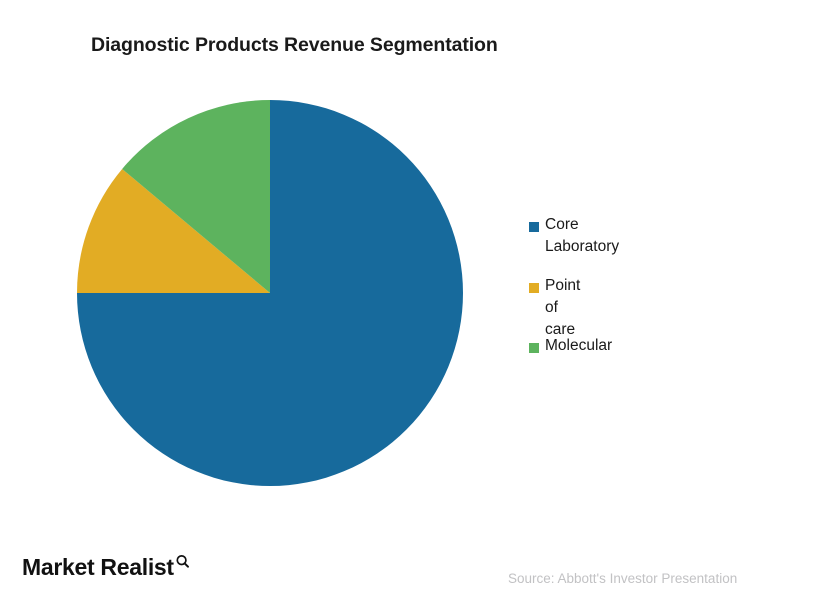  Describe the element at coordinates (534, 288) in the screenshot. I see `legend-swatch-point-of-care` at that location.